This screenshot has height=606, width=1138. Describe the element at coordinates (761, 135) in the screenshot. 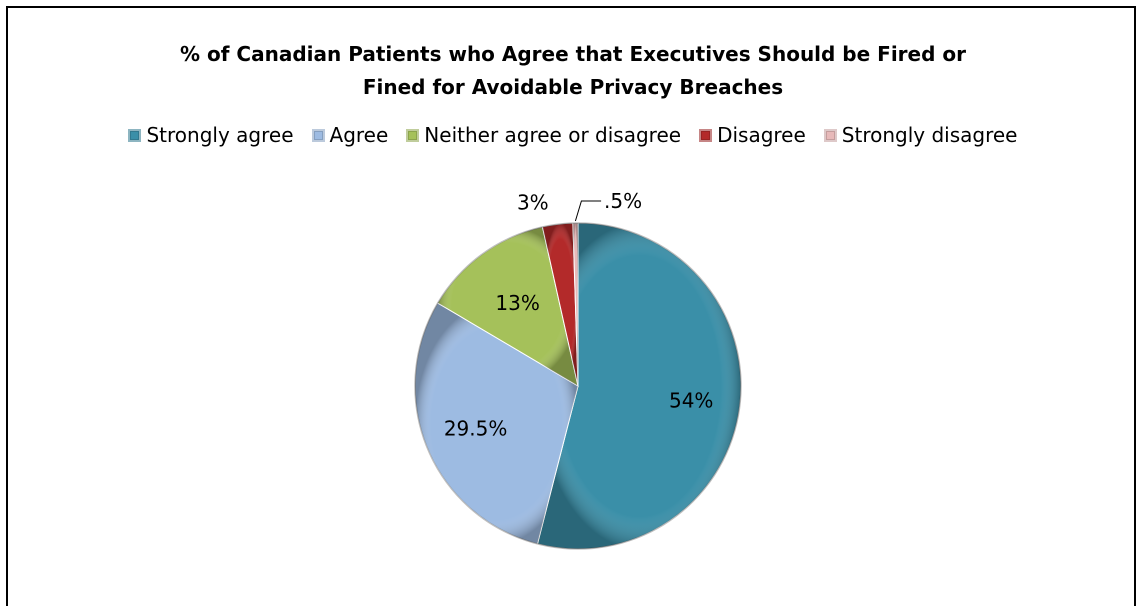

I see `legend-label-disagree: Disagree` at that location.